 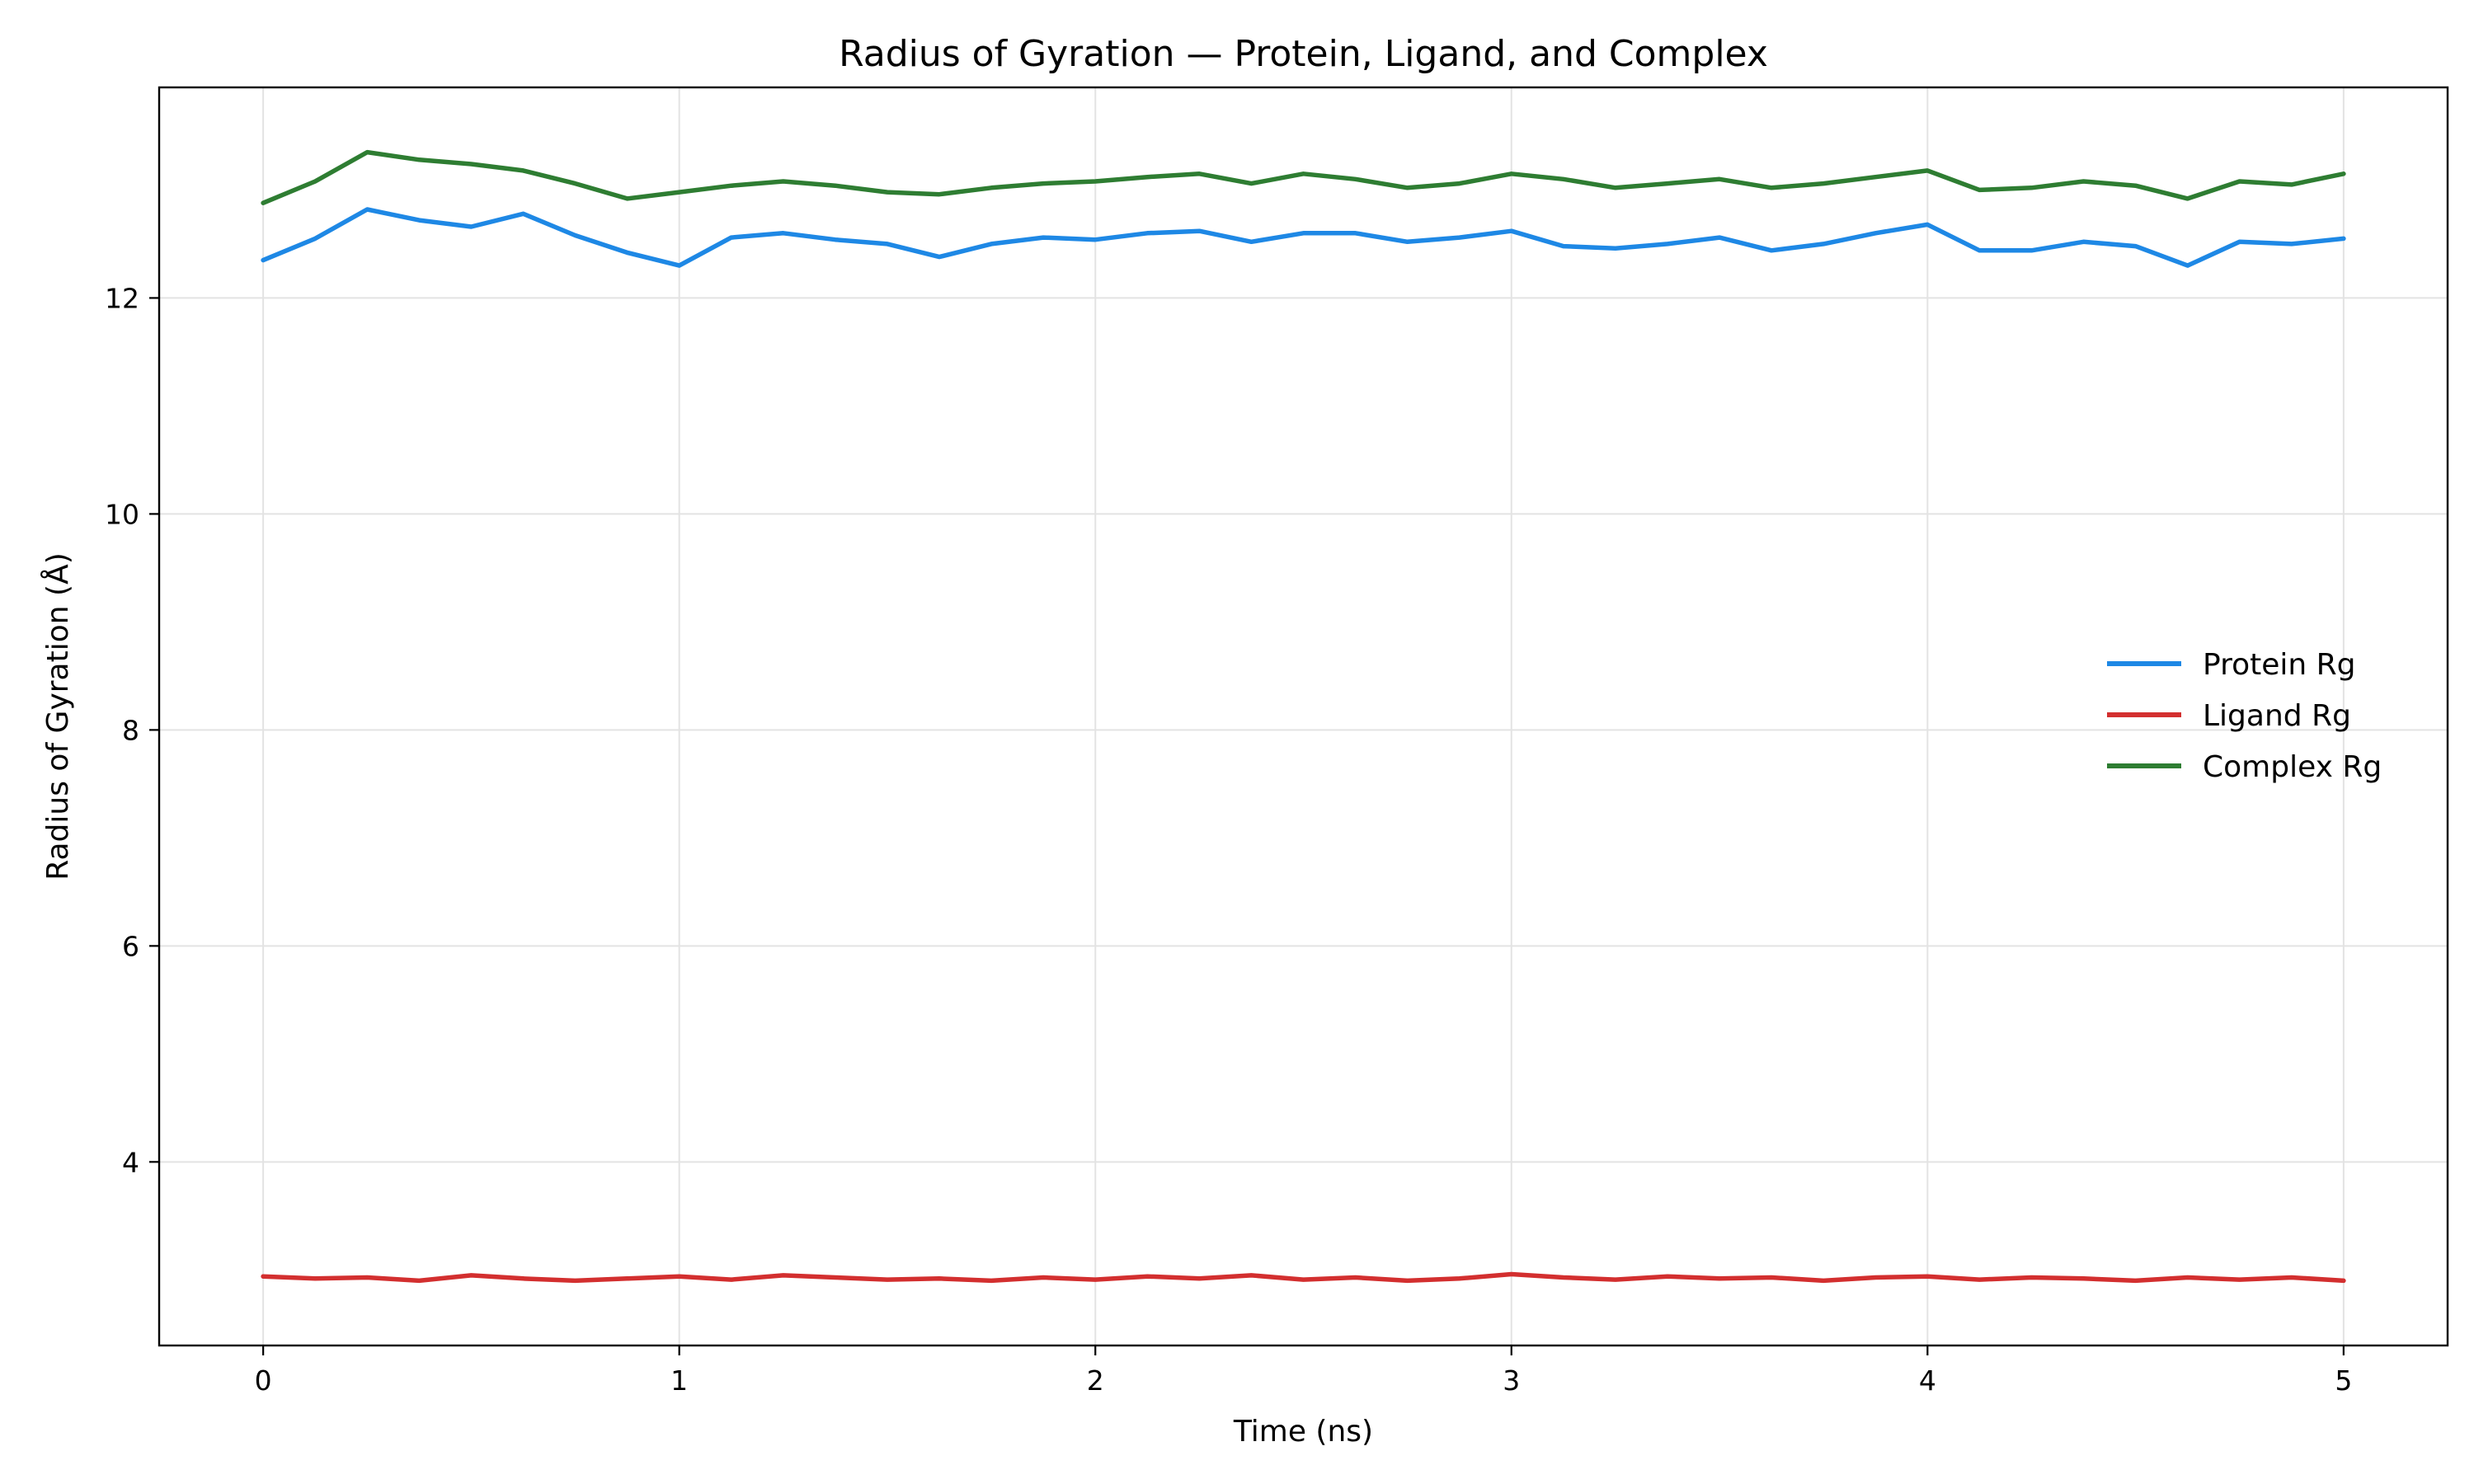 I want to click on series-line-complex-rg, so click(x=1303, y=177).